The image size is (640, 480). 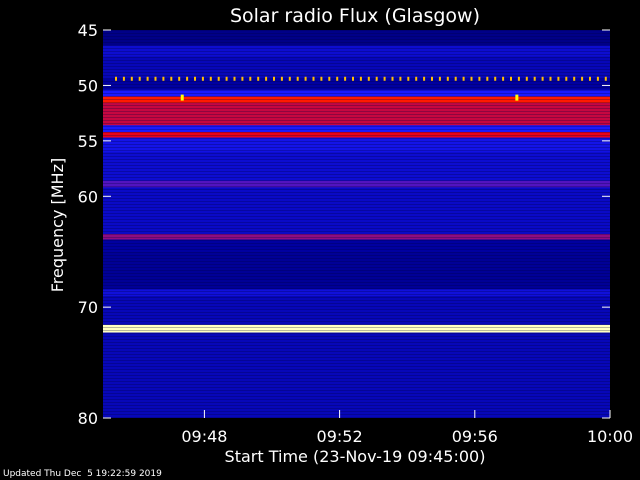 I want to click on x-axis-label: Start Time (23-Nov-19 09:45:00), so click(x=355, y=456).